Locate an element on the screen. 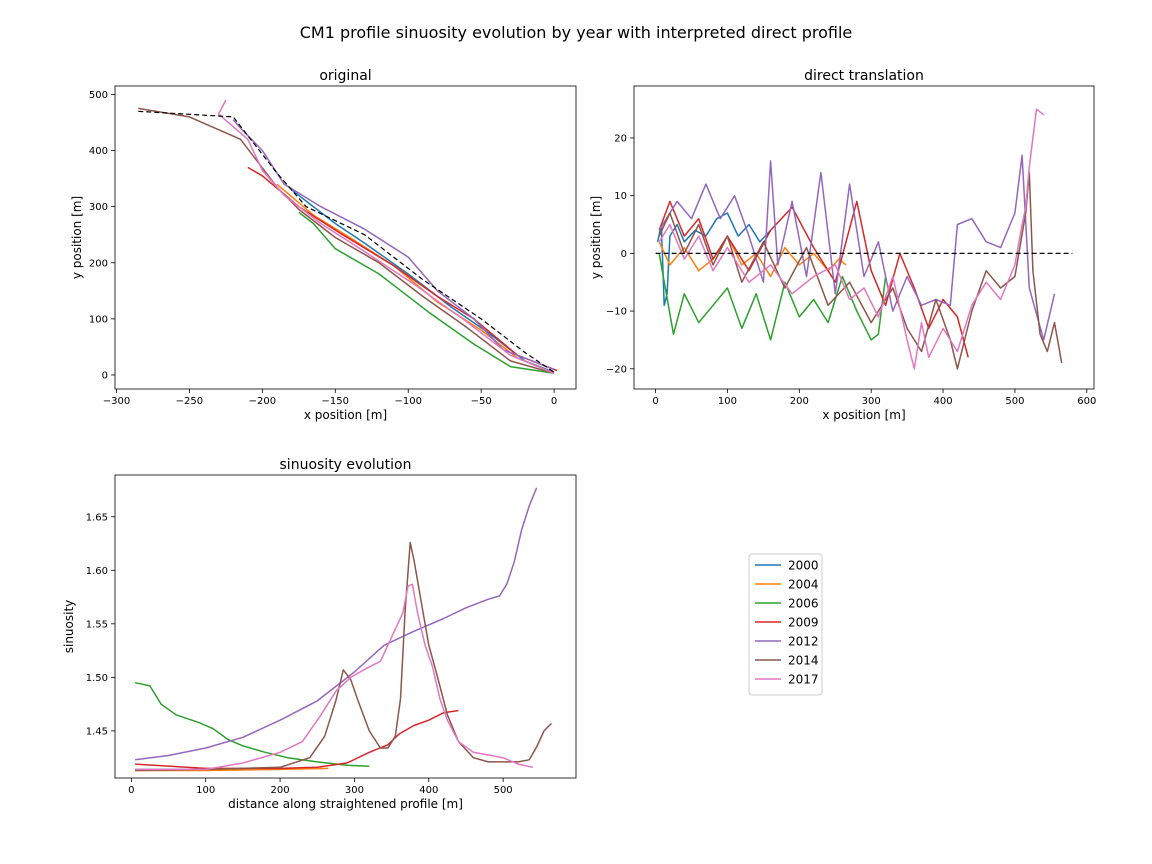 This screenshot has height=864, width=1152. legend-label: 2006 is located at coordinates (803, 604).